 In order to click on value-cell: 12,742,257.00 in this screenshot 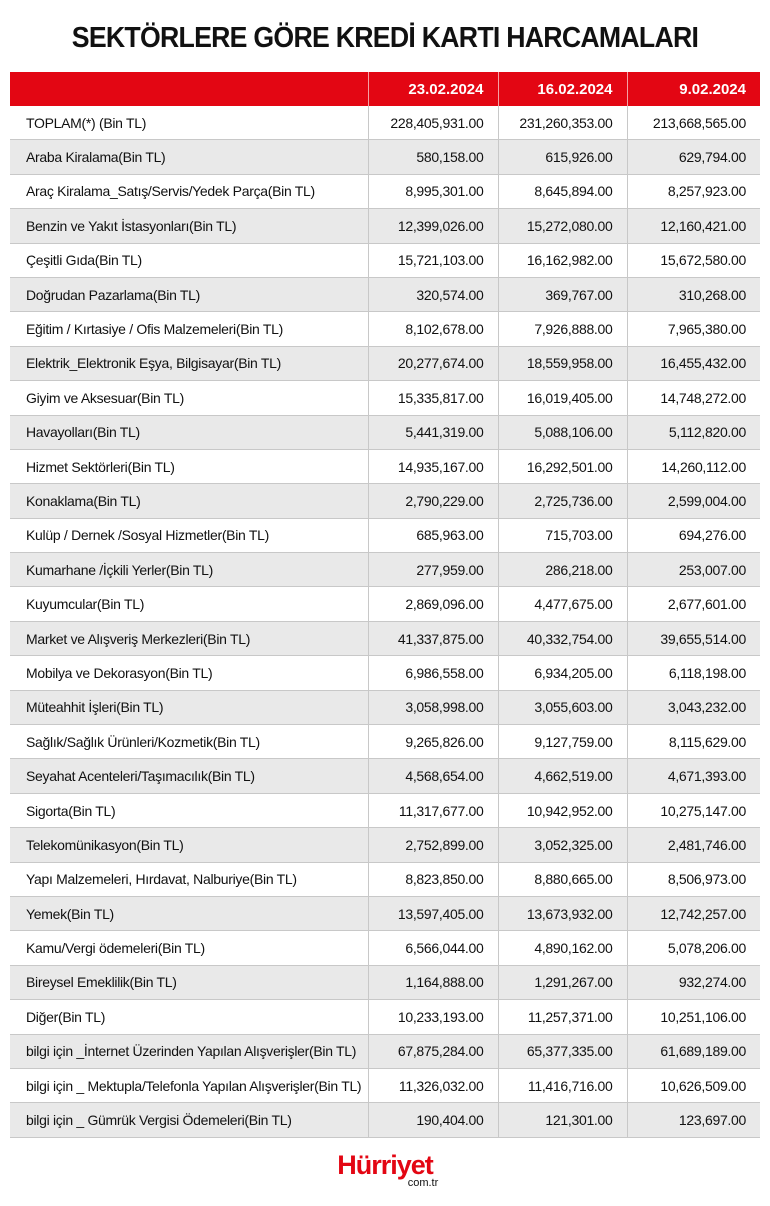, I will do `click(693, 914)`.